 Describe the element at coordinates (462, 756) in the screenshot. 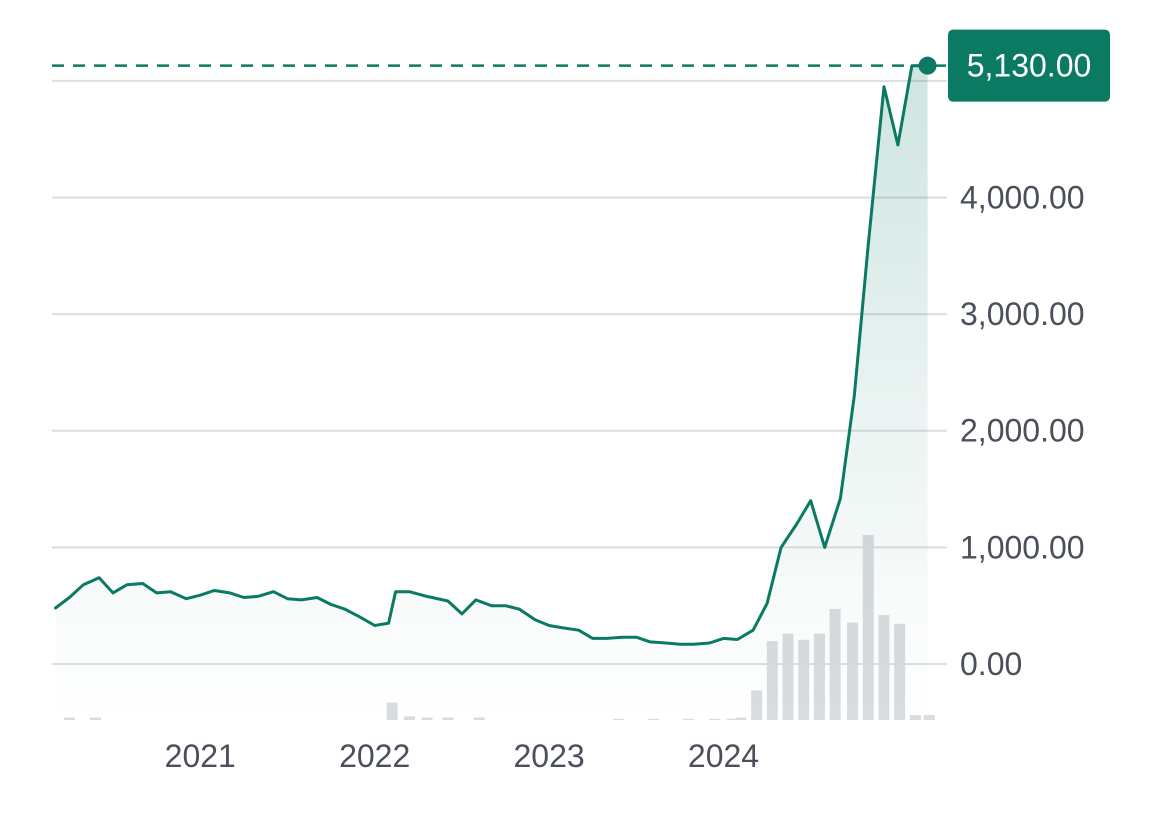

I see `x-axis-labels: 2021 2022 2023 2024` at that location.